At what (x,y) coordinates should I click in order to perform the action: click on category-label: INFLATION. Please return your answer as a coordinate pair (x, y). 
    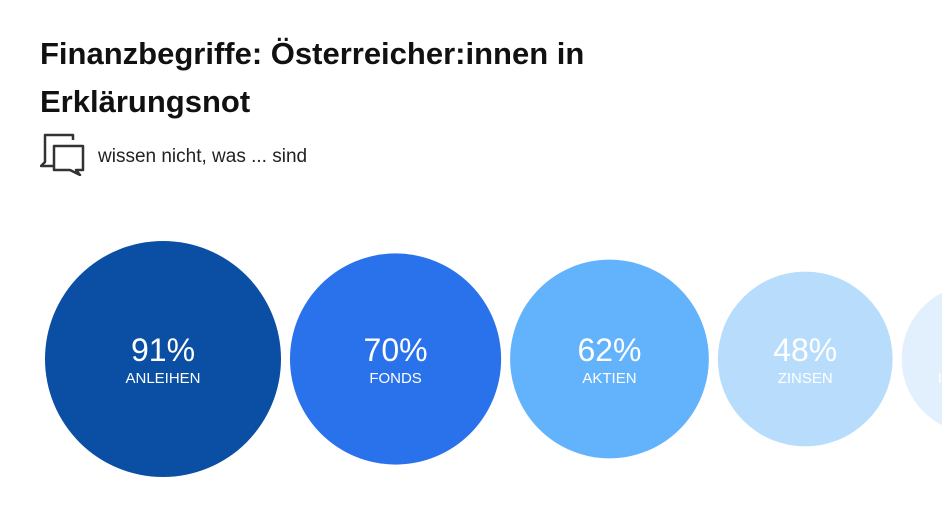
    Looking at the image, I should click on (940, 378).